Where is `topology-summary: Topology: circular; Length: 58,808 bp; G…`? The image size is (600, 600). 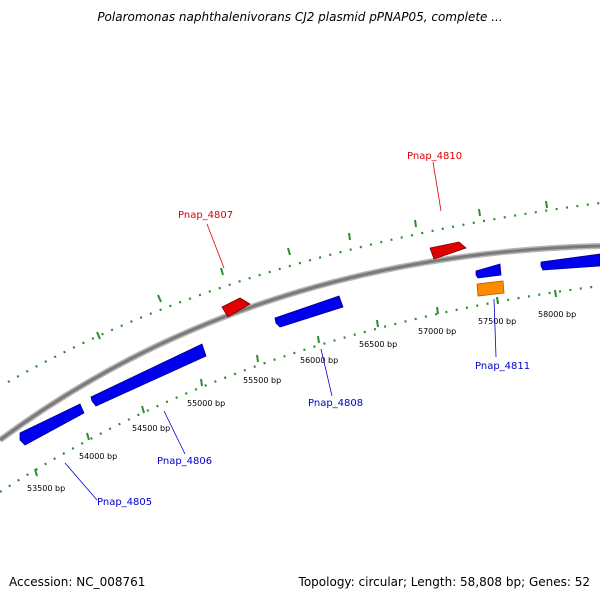 topology-summary: Topology: circular; Length: 58,808 bp; G… is located at coordinates (444, 582).